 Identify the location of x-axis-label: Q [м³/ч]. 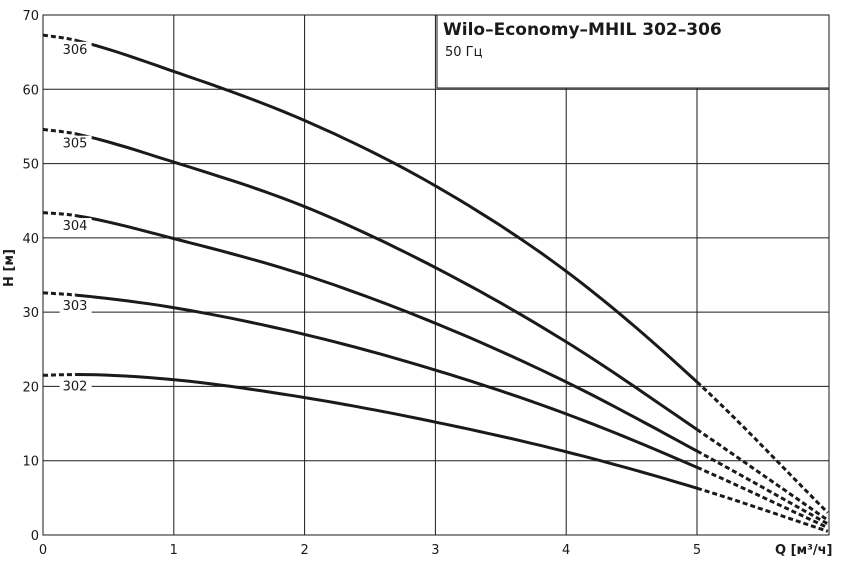
(803, 550).